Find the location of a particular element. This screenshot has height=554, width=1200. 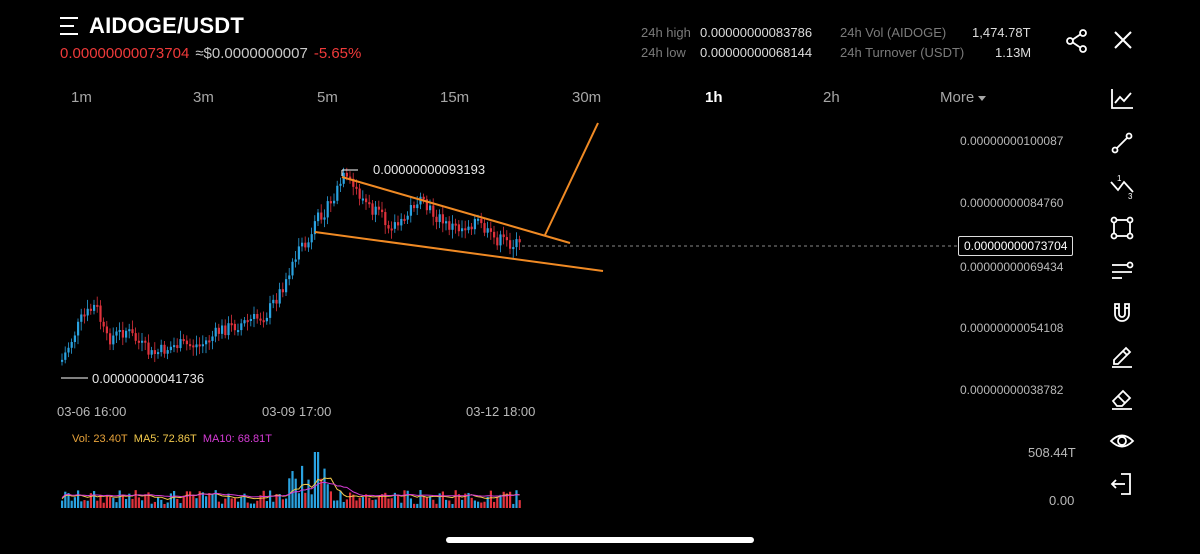

tab-30m: 30m is located at coordinates (587, 97).